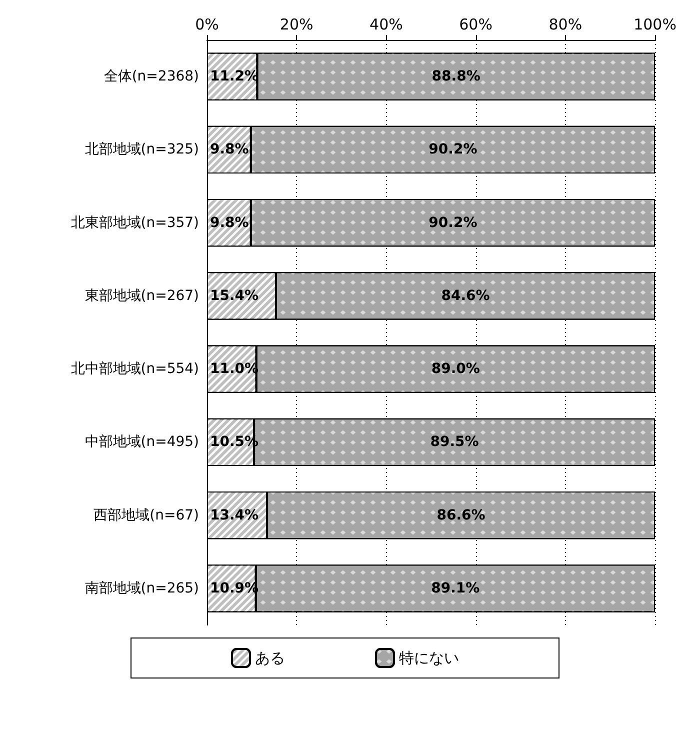  Describe the element at coordinates (234, 515) in the screenshot. I see `data-label: 13.4%` at that location.